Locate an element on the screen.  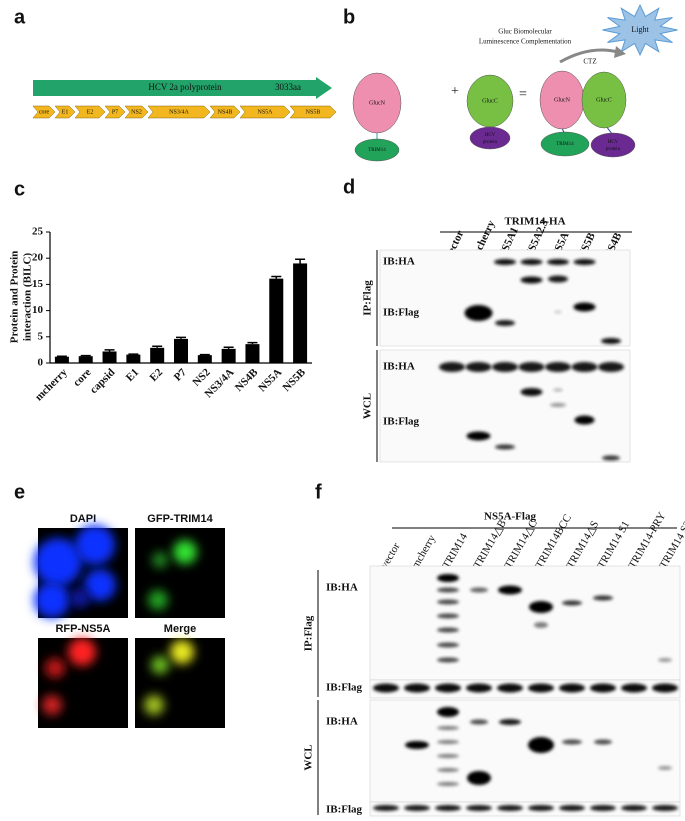
label: Light is located at coordinates (640, 29).